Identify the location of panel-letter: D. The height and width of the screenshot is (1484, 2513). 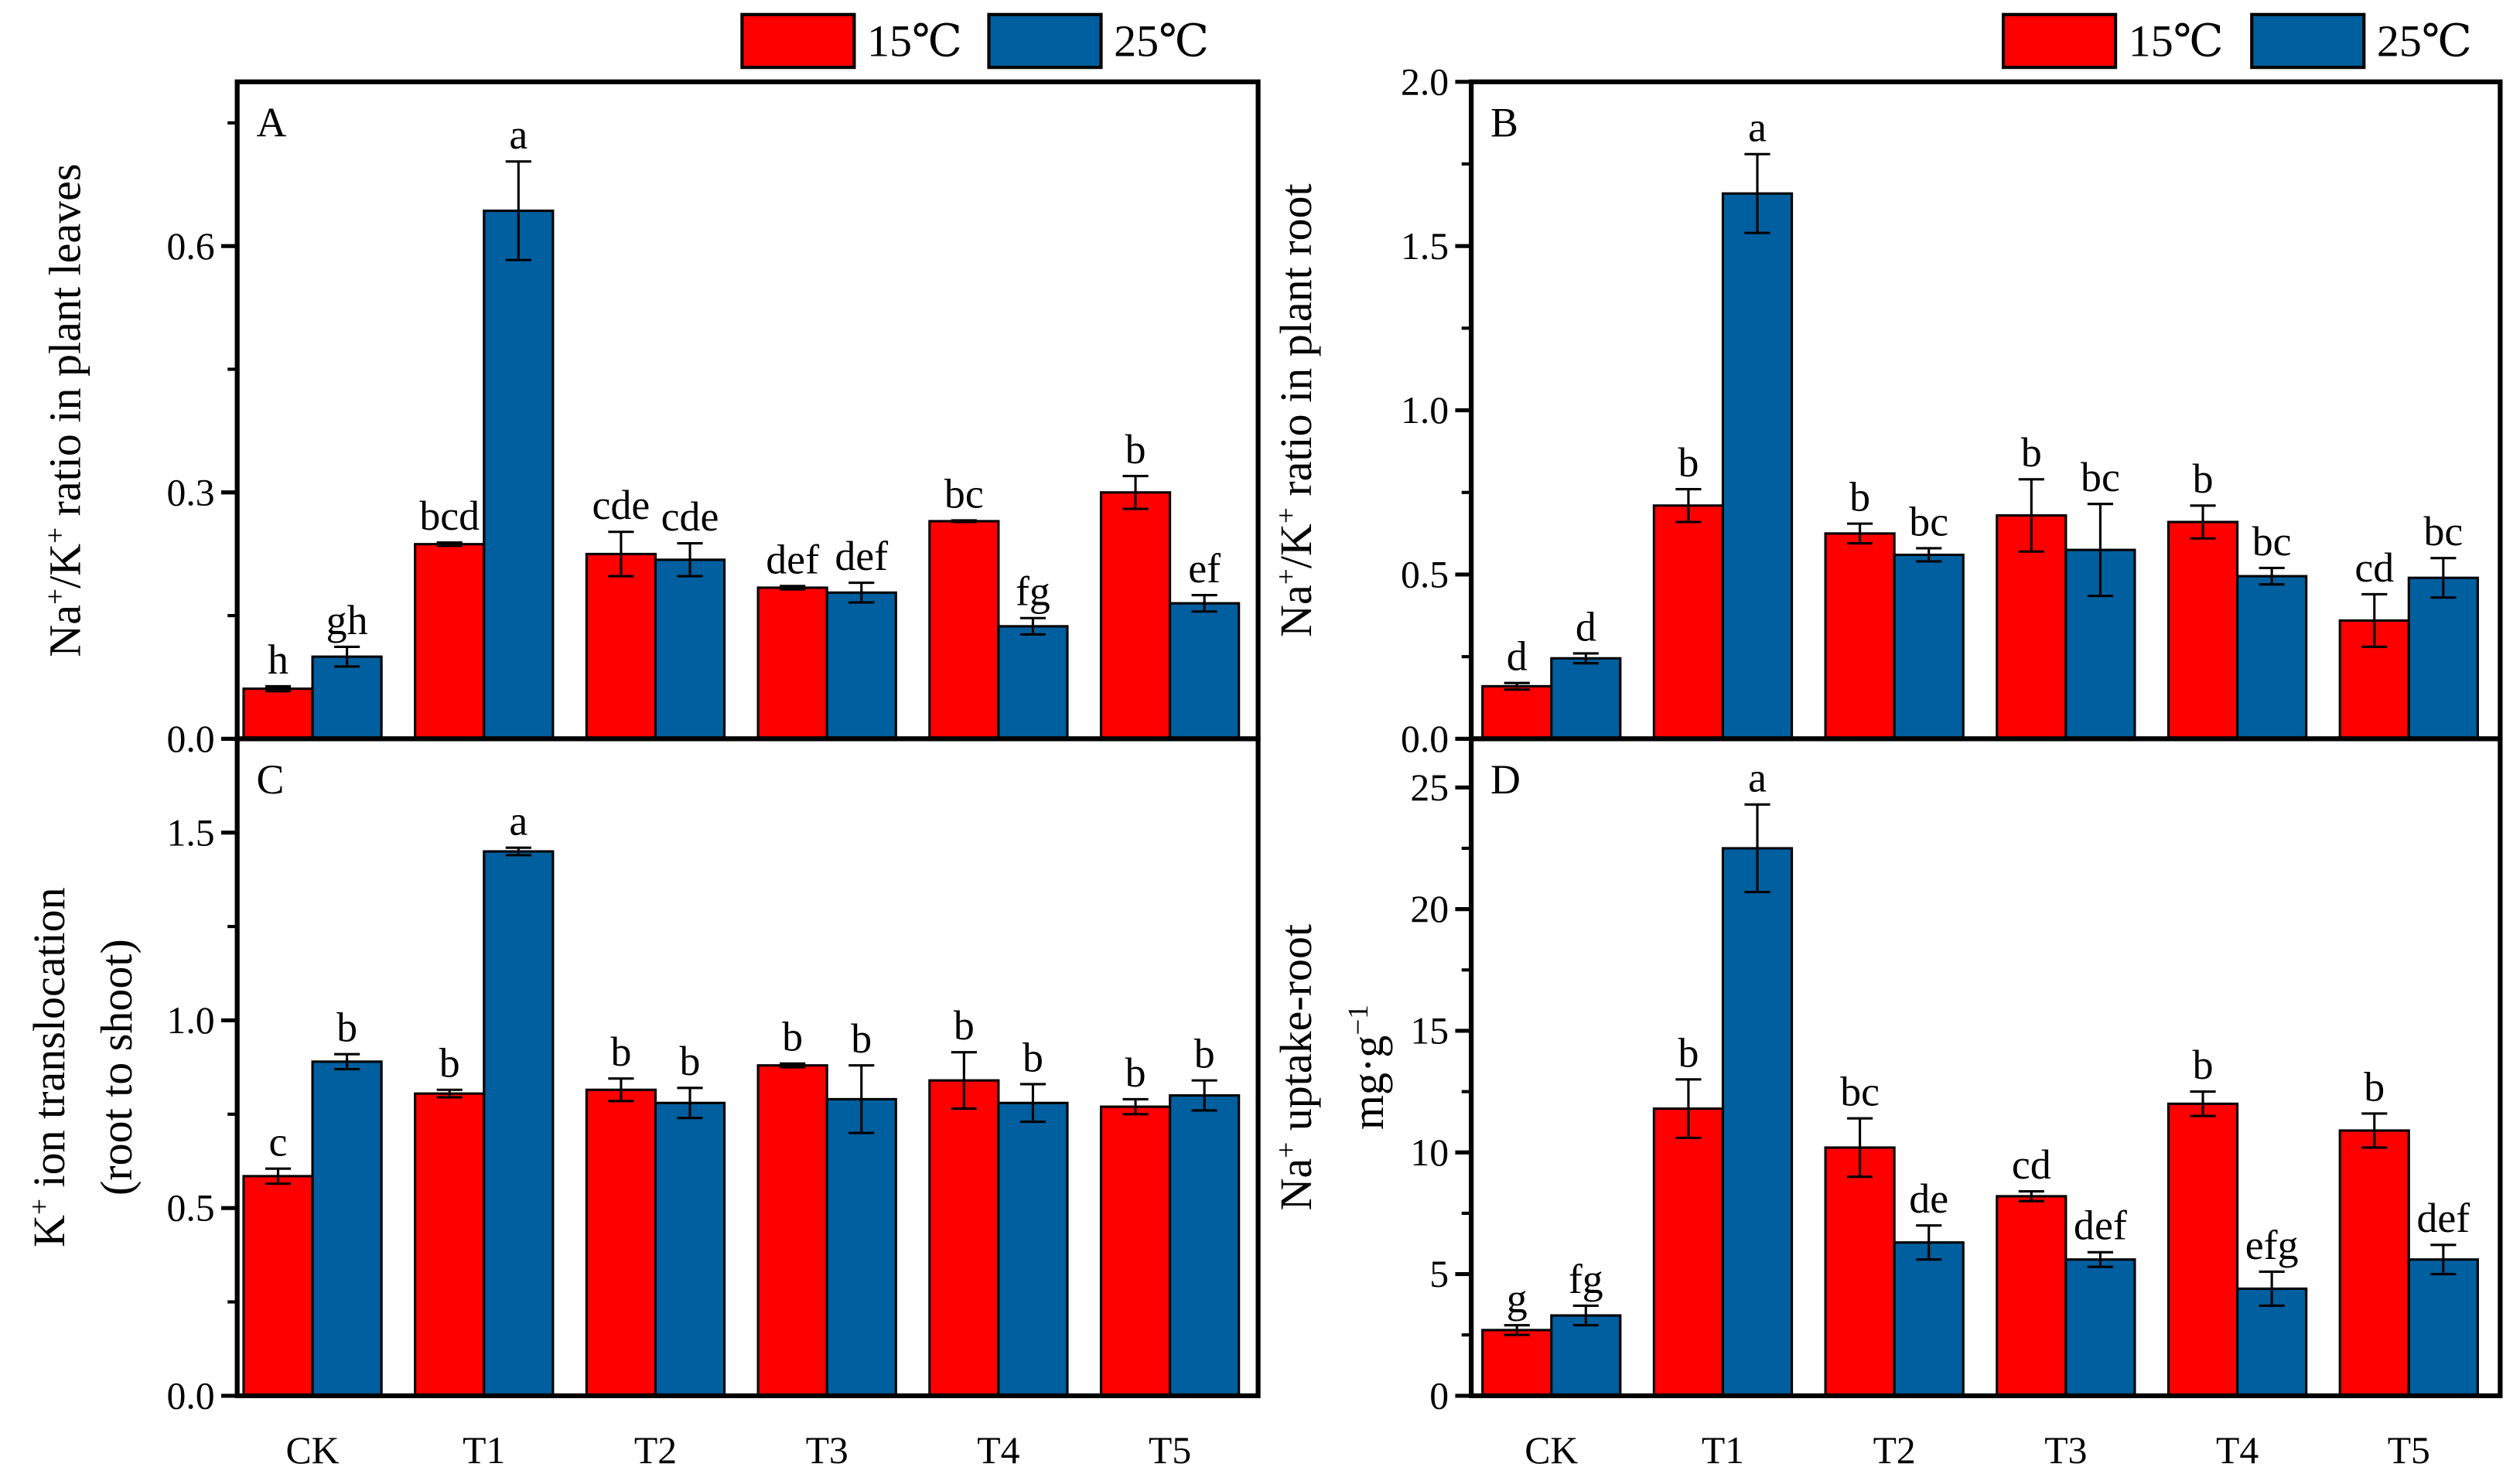
(1505, 779).